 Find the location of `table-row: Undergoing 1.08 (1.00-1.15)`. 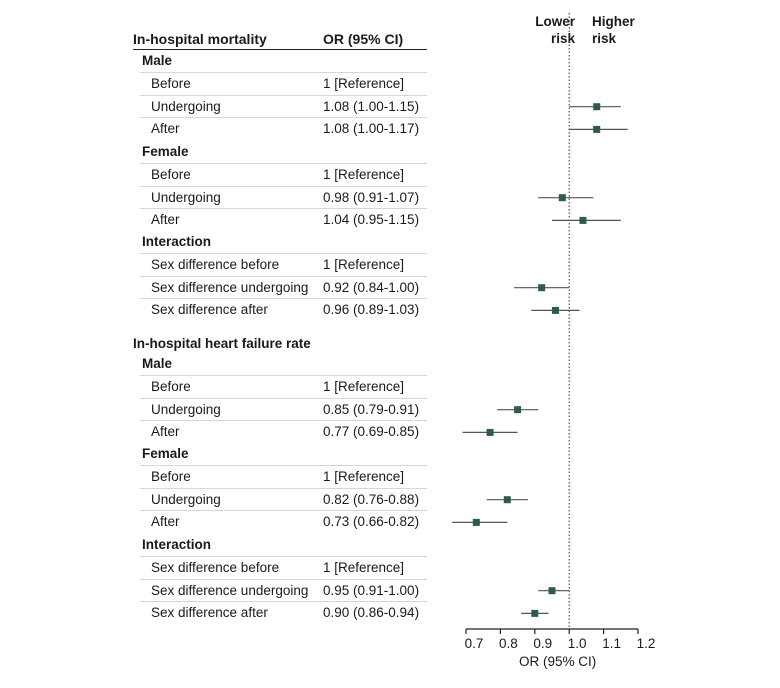

table-row: Undergoing 1.08 (1.00-1.15) is located at coordinates (283, 106).